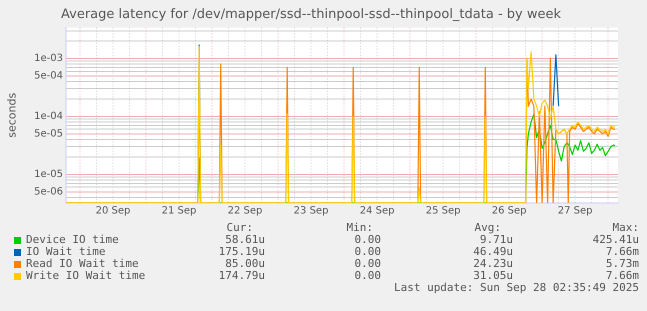 The height and width of the screenshot is (311, 647). What do you see at coordinates (86, 275) in the screenshot?
I see `legend-label: Write IO Wait time` at bounding box center [86, 275].